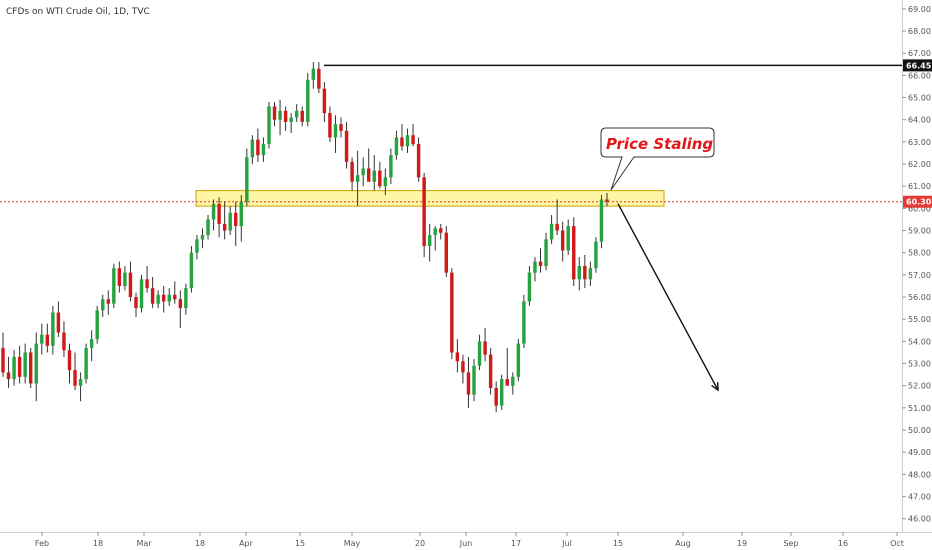 This screenshot has height=550, width=932. What do you see at coordinates (657, 159) in the screenshot?
I see `callout: Price Staling` at bounding box center [657, 159].